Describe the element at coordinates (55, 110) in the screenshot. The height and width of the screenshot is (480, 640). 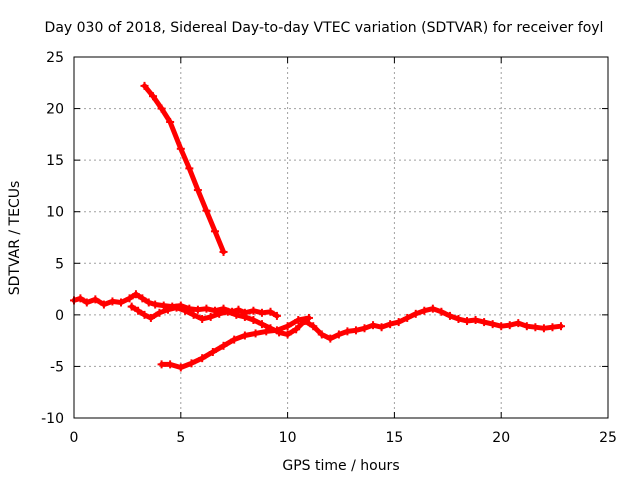
I see `y-tick-label: 20` at that location.